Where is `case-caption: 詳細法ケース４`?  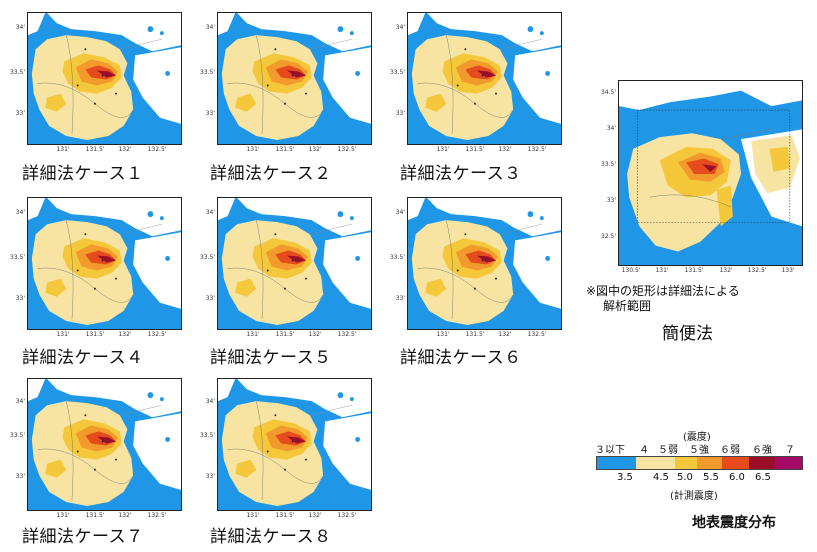 case-caption: 詳細法ケース４ is located at coordinates (83, 358).